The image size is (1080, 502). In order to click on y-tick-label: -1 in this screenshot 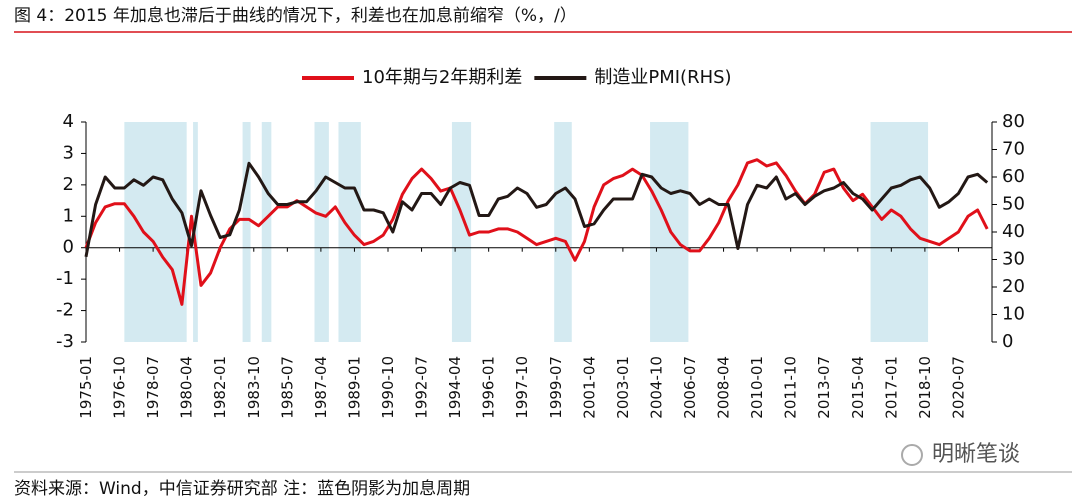, I will do `click(65, 278)`.